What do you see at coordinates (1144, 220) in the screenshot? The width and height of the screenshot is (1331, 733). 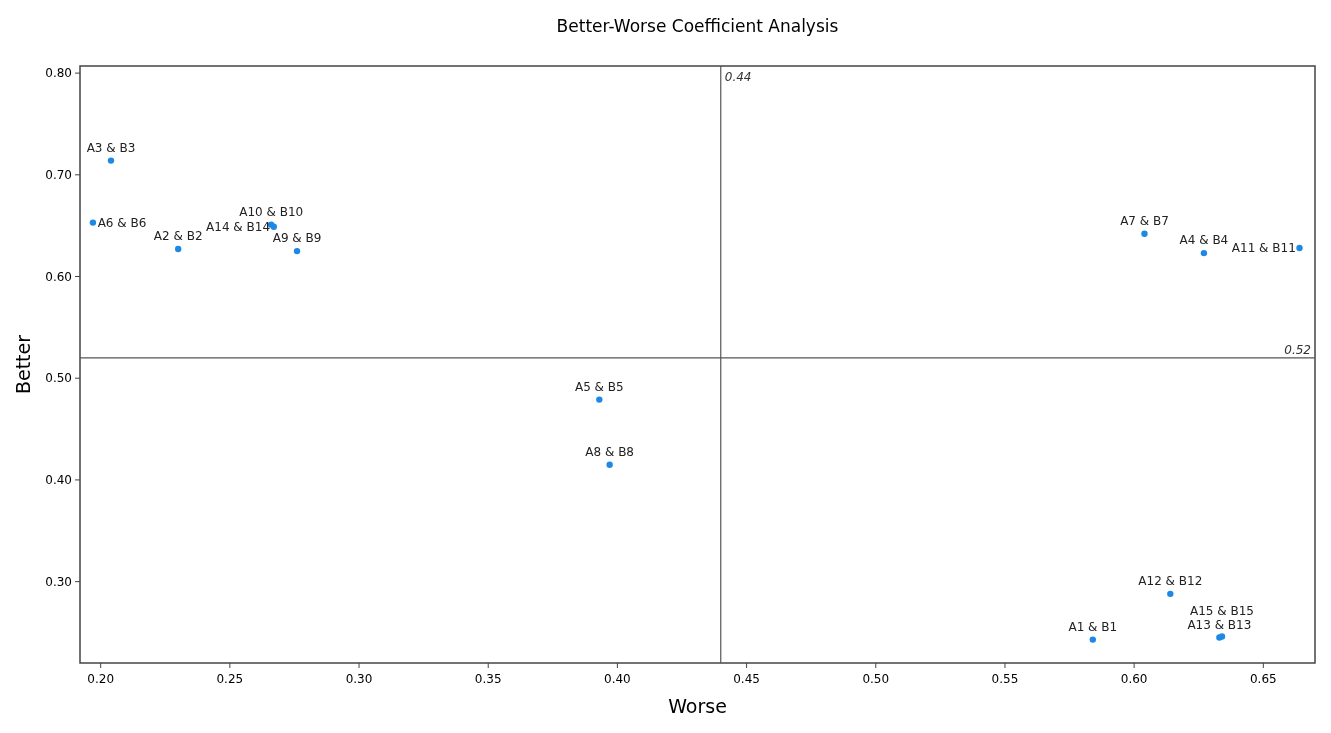 I see `annotation: A7 & B7` at bounding box center [1144, 220].